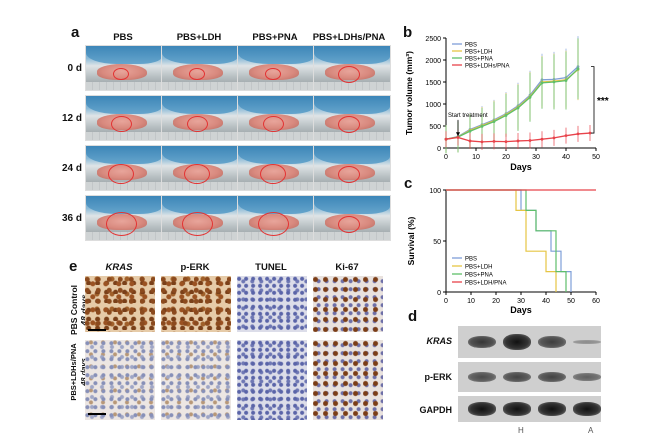 The image size is (653, 446). Describe the element at coordinates (486, 284) in the screenshot. I see `legend-label: PBS+LDH/PNA` at that location.